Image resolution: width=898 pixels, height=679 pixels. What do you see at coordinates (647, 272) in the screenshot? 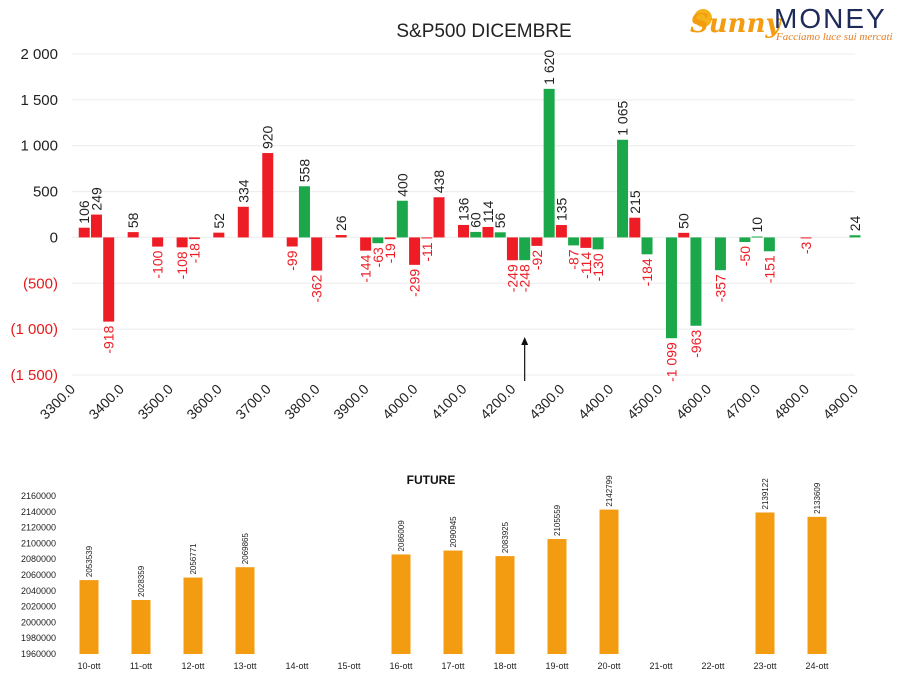
I see `data-label: -184` at bounding box center [647, 272].